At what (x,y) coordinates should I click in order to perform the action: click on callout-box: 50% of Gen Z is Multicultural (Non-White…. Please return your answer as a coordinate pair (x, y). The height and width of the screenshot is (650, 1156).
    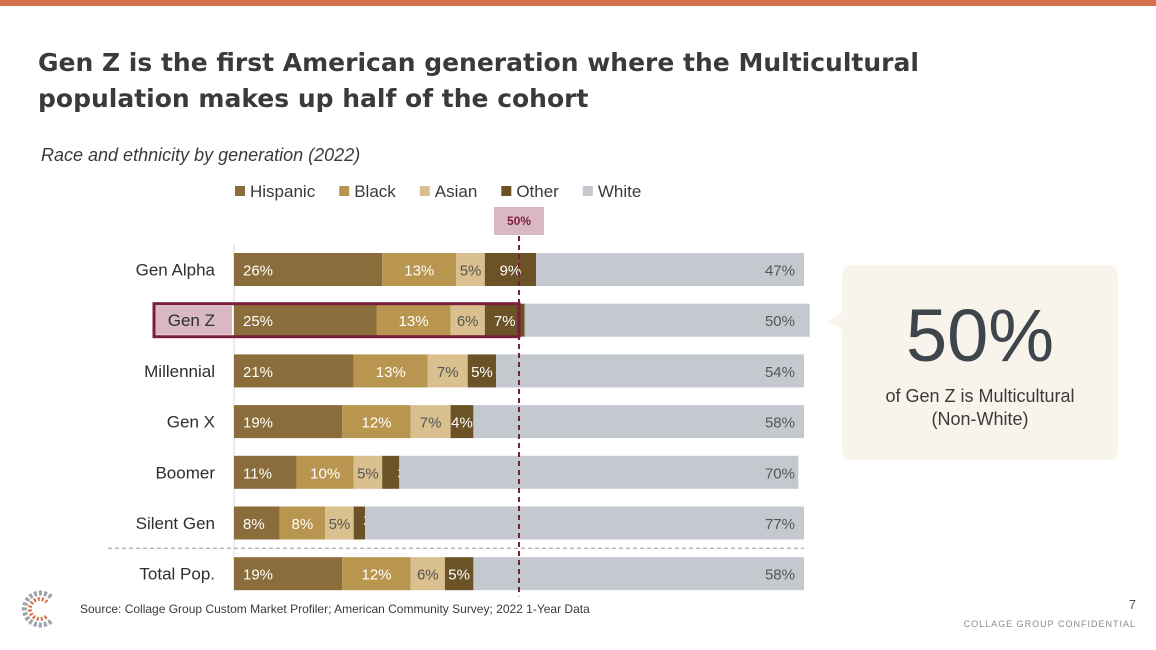
    Looking at the image, I should click on (973, 362).